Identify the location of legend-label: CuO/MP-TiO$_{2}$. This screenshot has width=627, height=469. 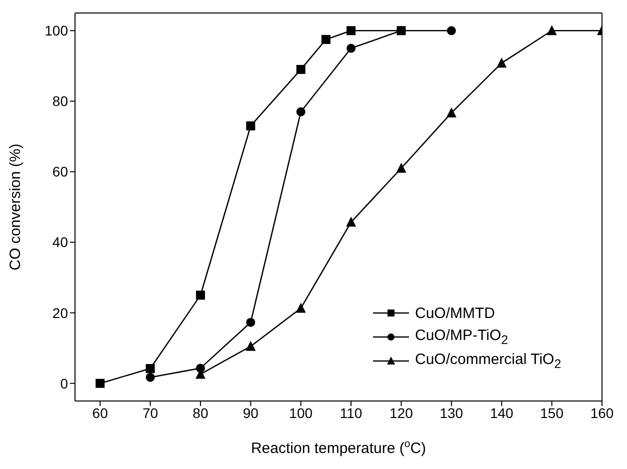
(461, 337).